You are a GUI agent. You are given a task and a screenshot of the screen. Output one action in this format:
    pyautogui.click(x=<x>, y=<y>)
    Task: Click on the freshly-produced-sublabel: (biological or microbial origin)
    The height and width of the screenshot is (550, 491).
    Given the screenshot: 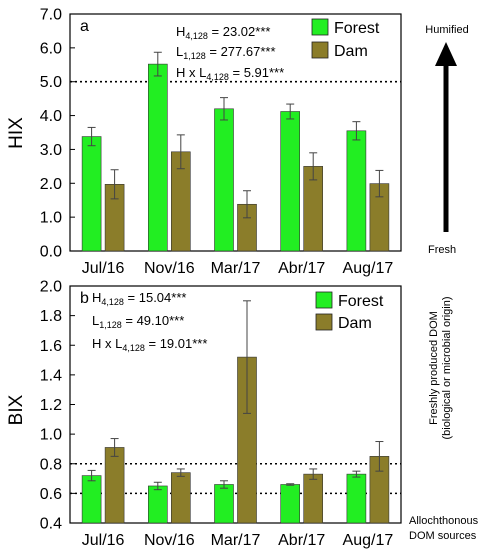 What is the action you would take?
    pyautogui.click(x=447, y=367)
    